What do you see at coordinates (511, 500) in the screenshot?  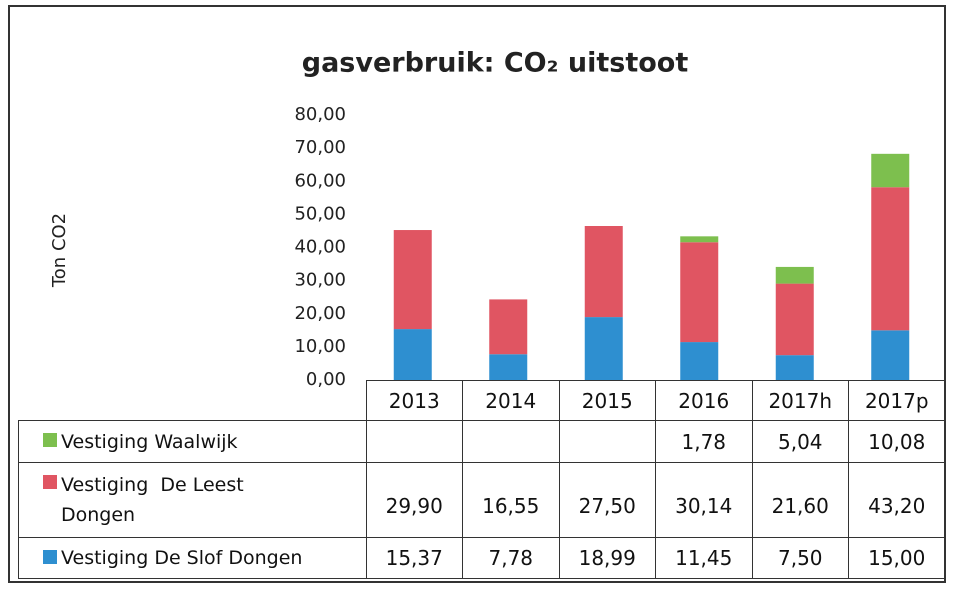 I see `value-cell: 16,55` at bounding box center [511, 500].